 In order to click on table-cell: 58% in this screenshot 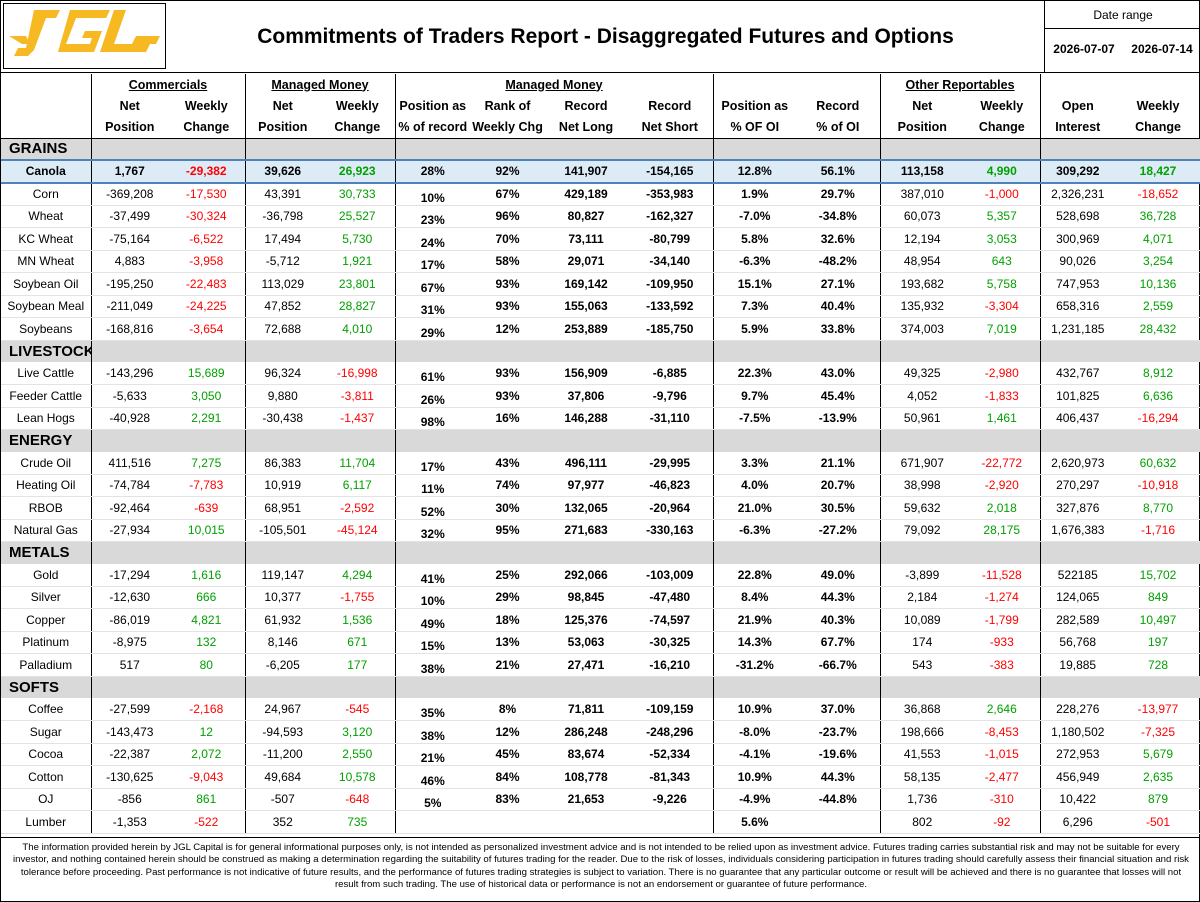, I will do `click(508, 261)`.